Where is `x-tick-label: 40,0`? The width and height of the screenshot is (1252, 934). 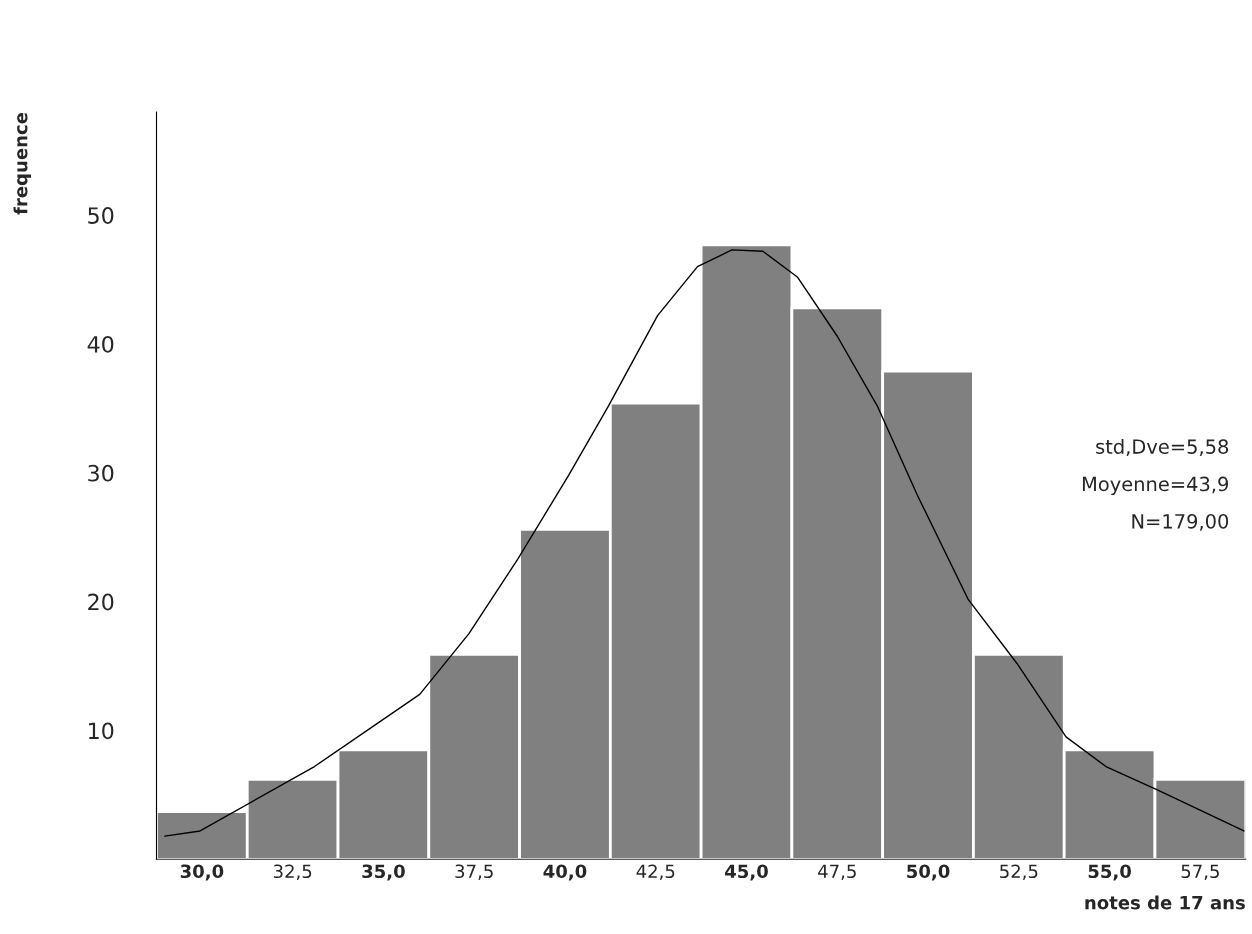
x-tick-label: 40,0 is located at coordinates (565, 872).